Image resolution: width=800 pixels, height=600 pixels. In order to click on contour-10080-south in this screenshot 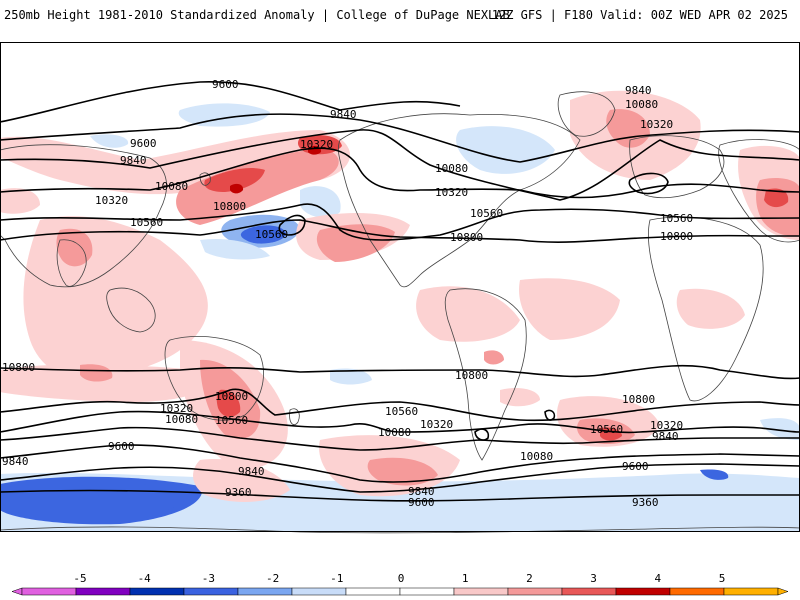, I will do `click(400, 438)`.